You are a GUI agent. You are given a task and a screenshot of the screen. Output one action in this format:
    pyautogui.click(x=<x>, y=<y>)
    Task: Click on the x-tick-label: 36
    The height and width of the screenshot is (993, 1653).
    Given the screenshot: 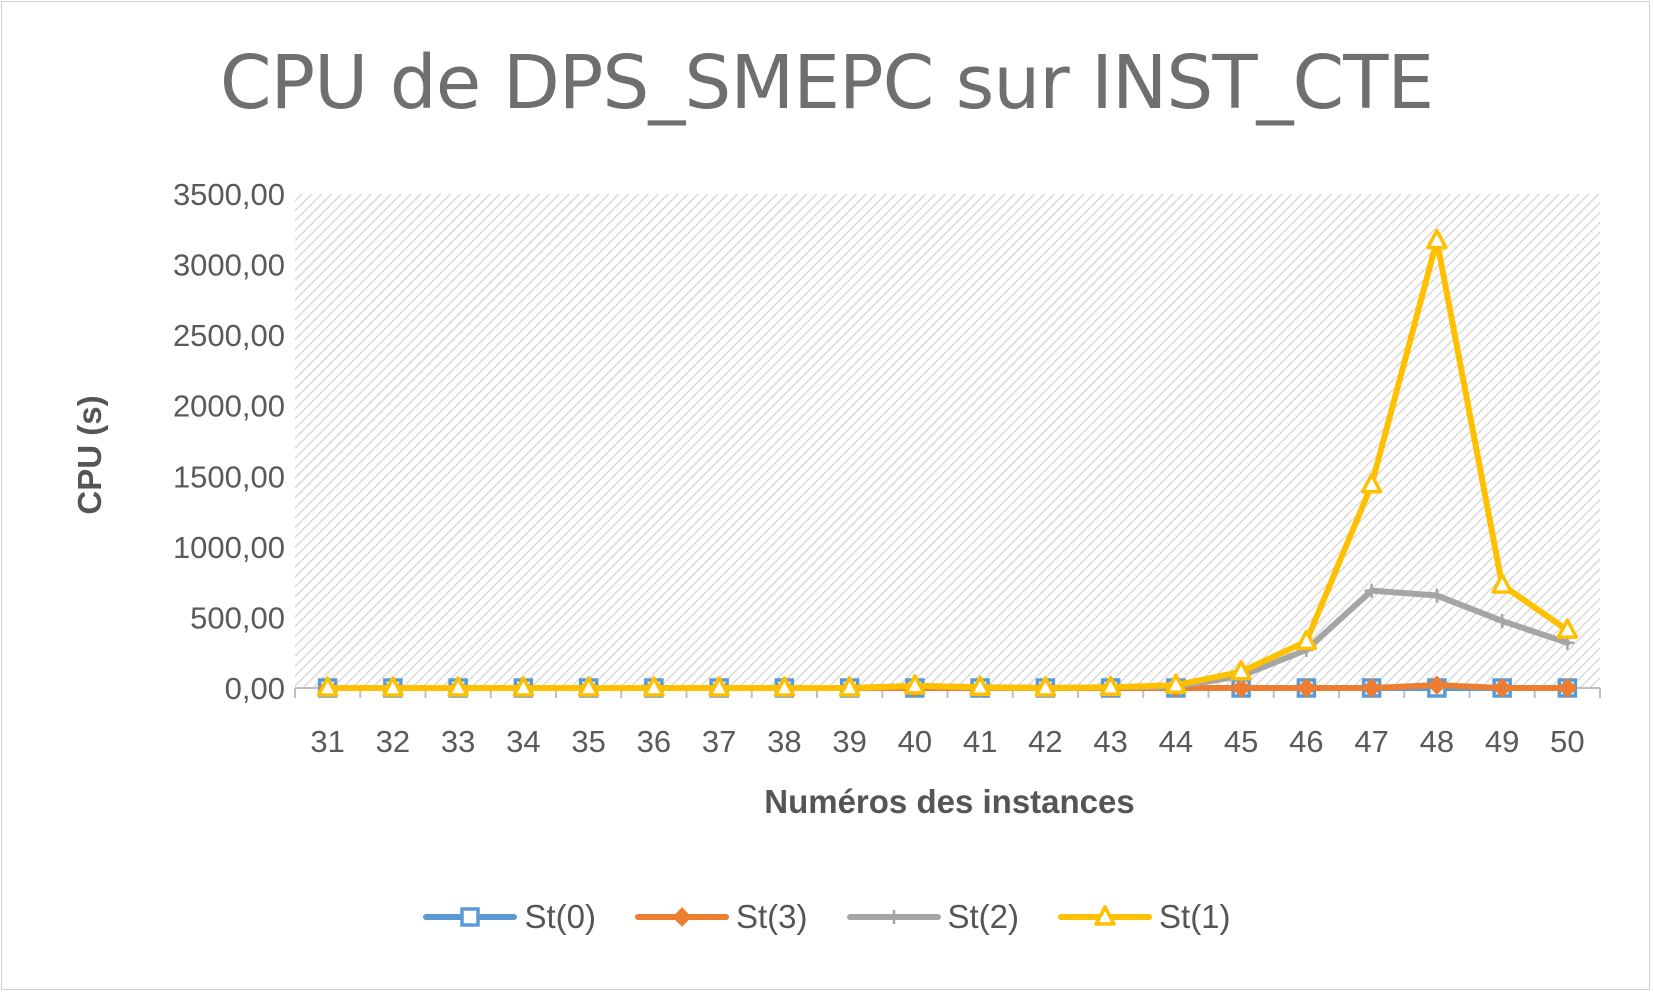 What is the action you would take?
    pyautogui.click(x=654, y=741)
    